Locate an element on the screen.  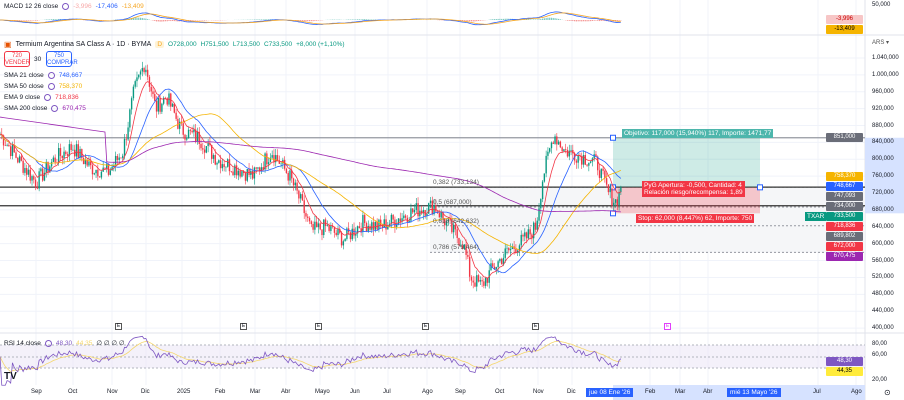
macd-signal-value: -13,409 is located at coordinates (132, 6).